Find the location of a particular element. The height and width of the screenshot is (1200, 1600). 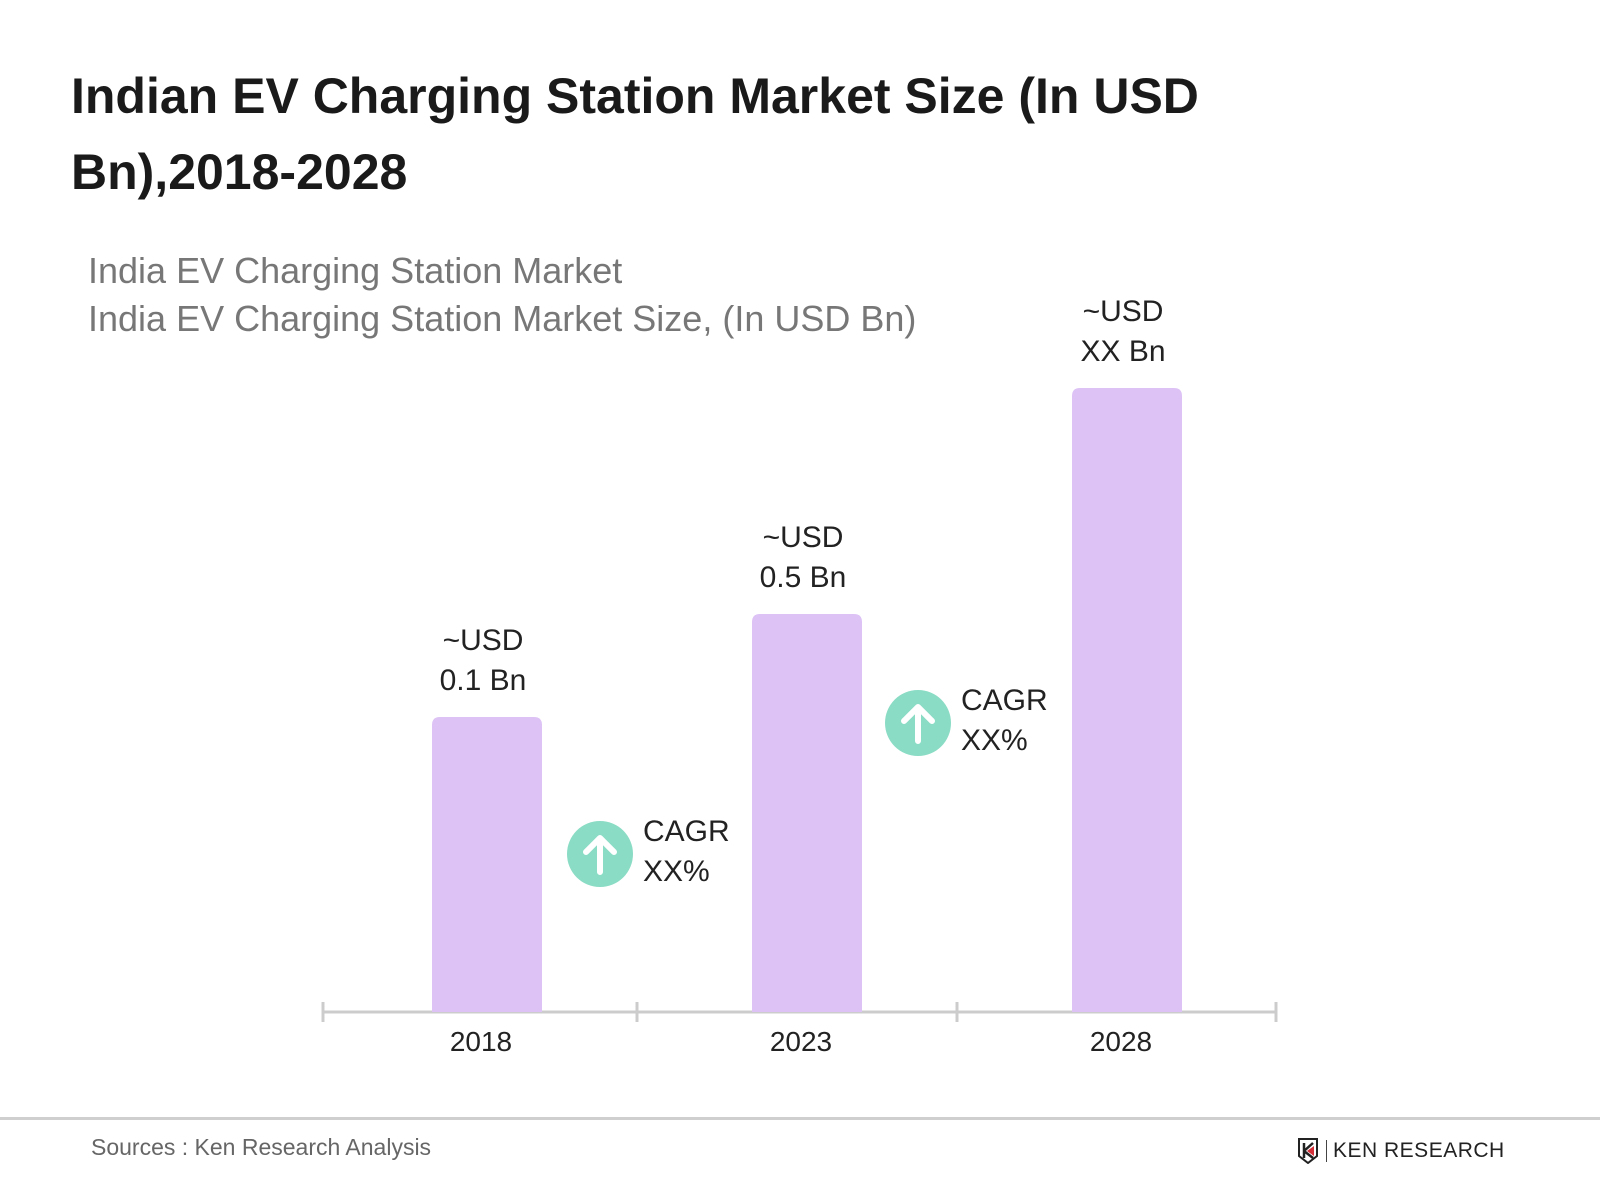

x-tick-label: 2018 is located at coordinates (481, 1041).